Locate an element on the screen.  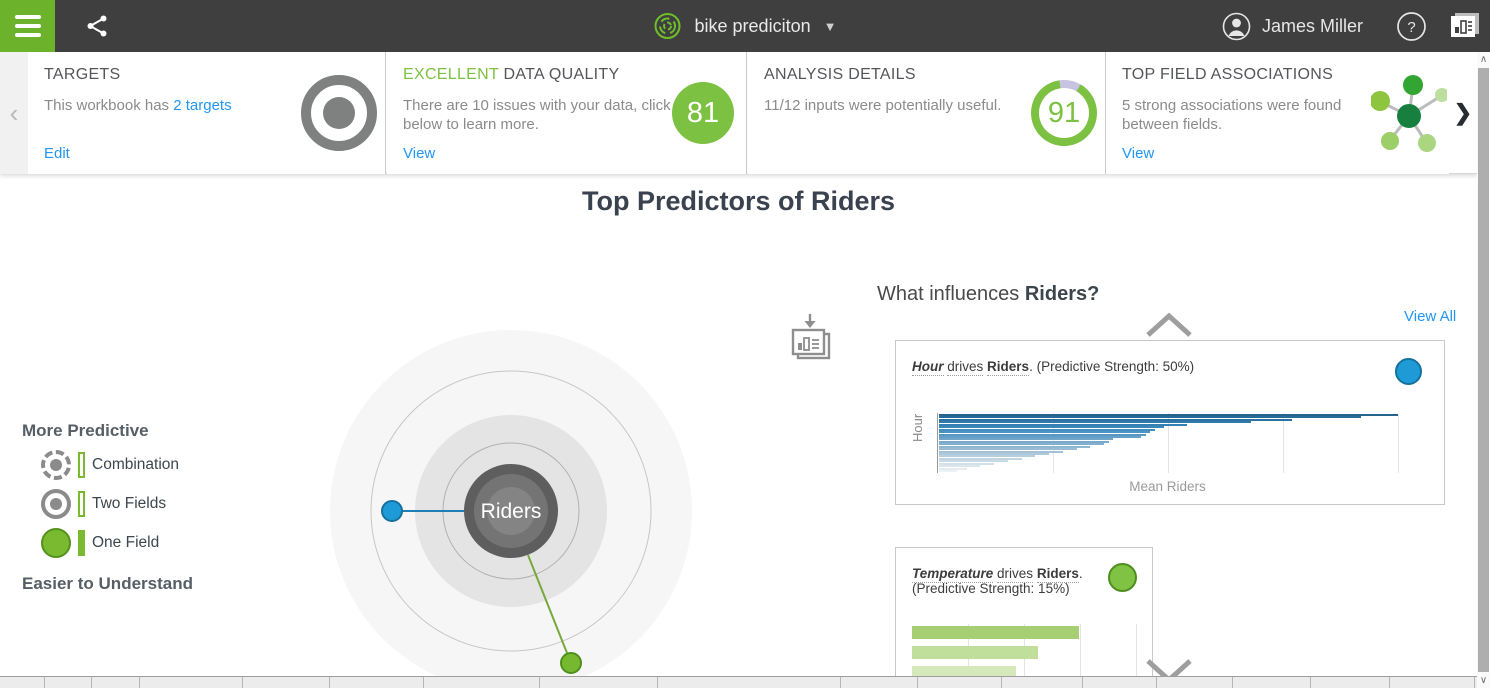
legend-item-combination: Combination is located at coordinates (117, 465).